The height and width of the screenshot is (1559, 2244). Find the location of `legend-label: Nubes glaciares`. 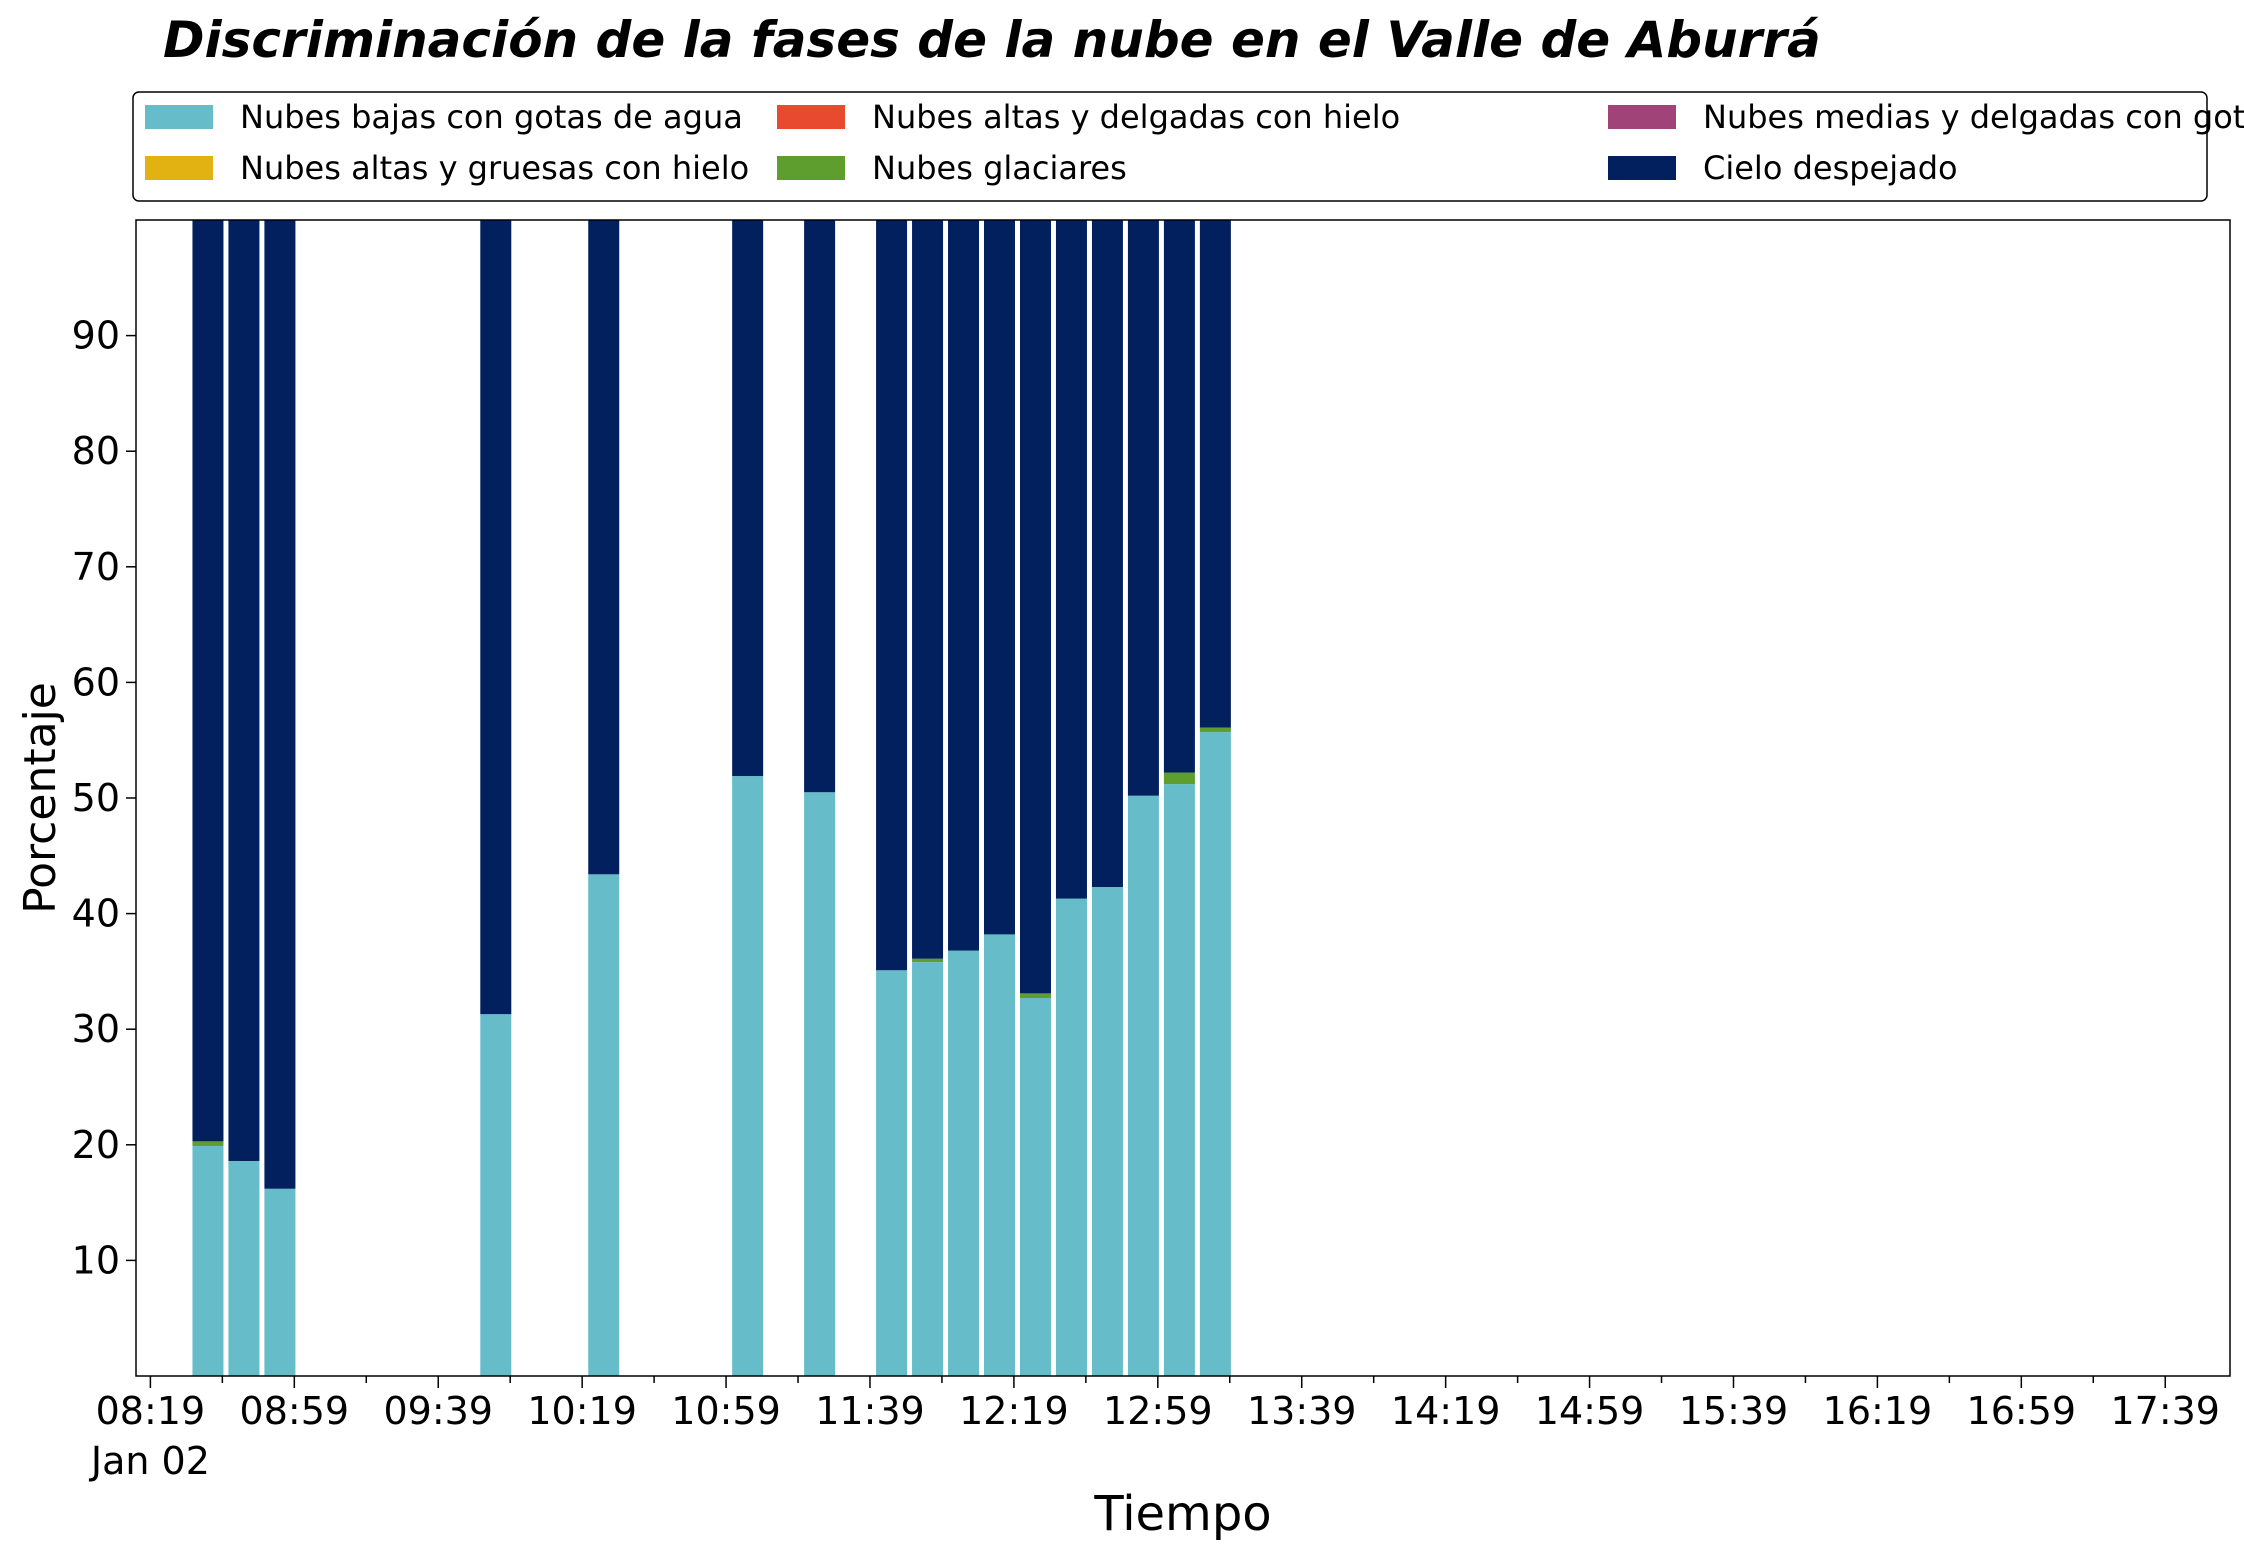

legend-label: Nubes glaciares is located at coordinates (999, 168).